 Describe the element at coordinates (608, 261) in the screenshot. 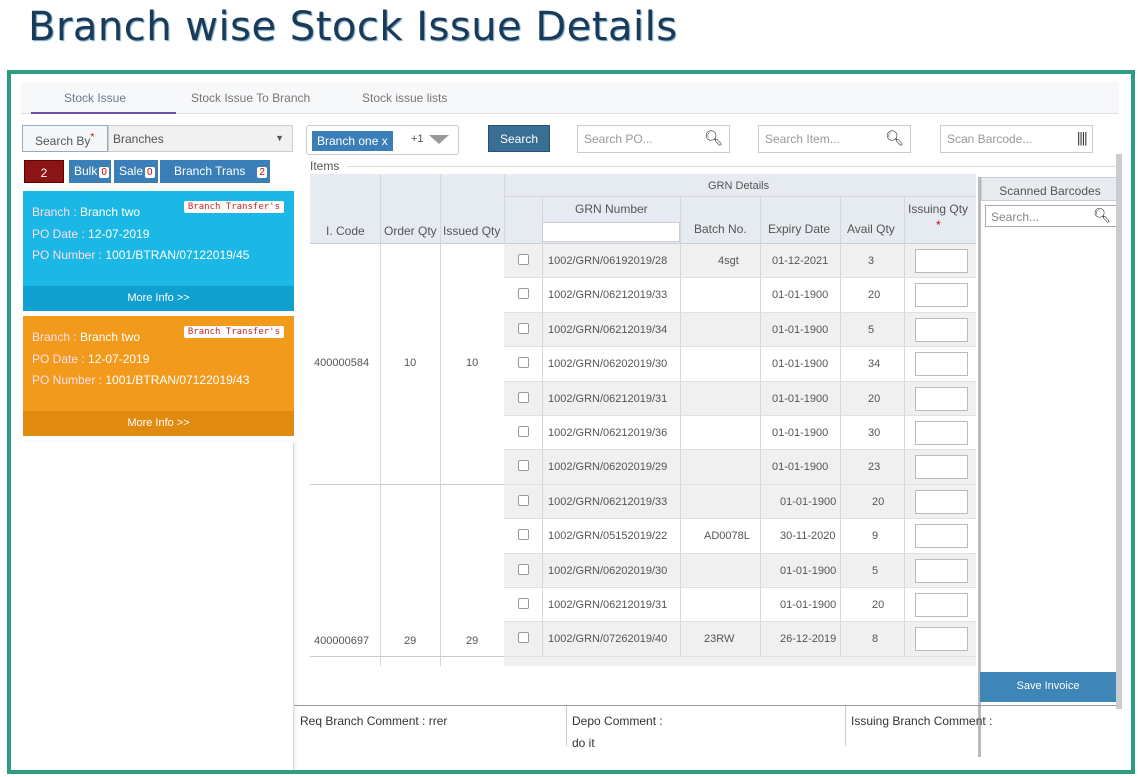

I see `grn-number: 1002/GRN/06192019/28` at that location.